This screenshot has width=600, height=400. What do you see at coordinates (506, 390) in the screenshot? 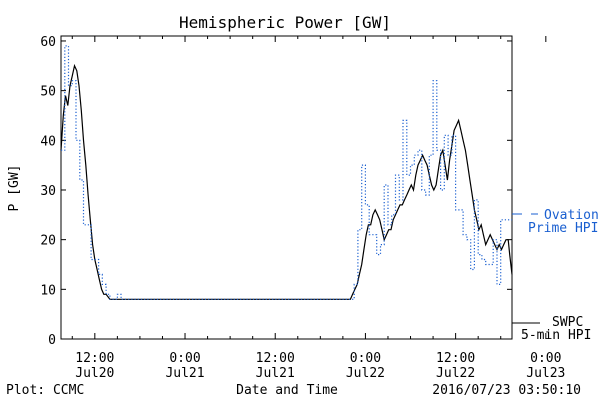
I see `footer-timestamp: 2016/07/23 03:50:10` at bounding box center [506, 390].